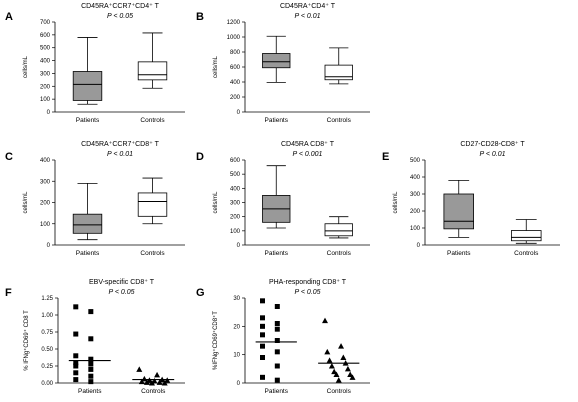 The image size is (578, 402). I want to click on panel-label: G, so click(200, 293).